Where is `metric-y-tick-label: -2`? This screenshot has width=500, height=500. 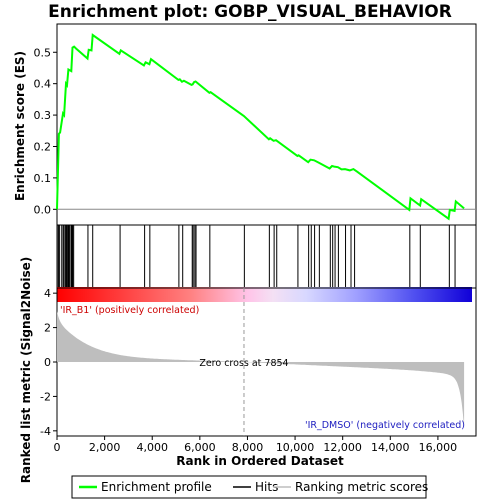 metric-y-tick-label: -2 is located at coordinates (45, 396).